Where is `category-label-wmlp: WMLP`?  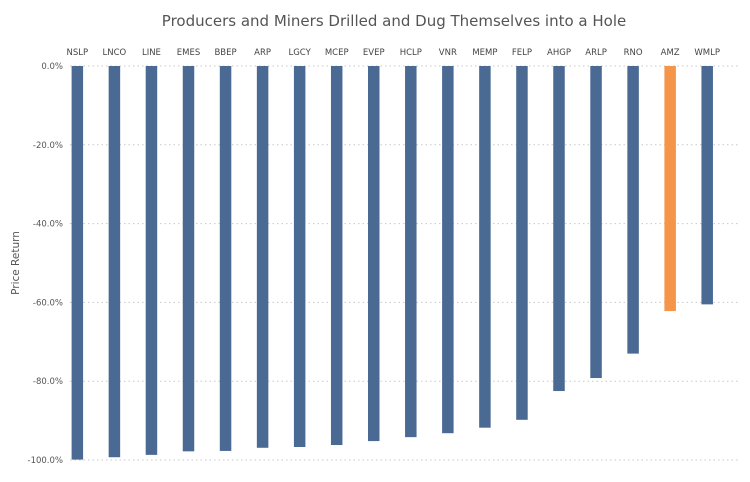
category-label-wmlp: WMLP is located at coordinates (707, 53).